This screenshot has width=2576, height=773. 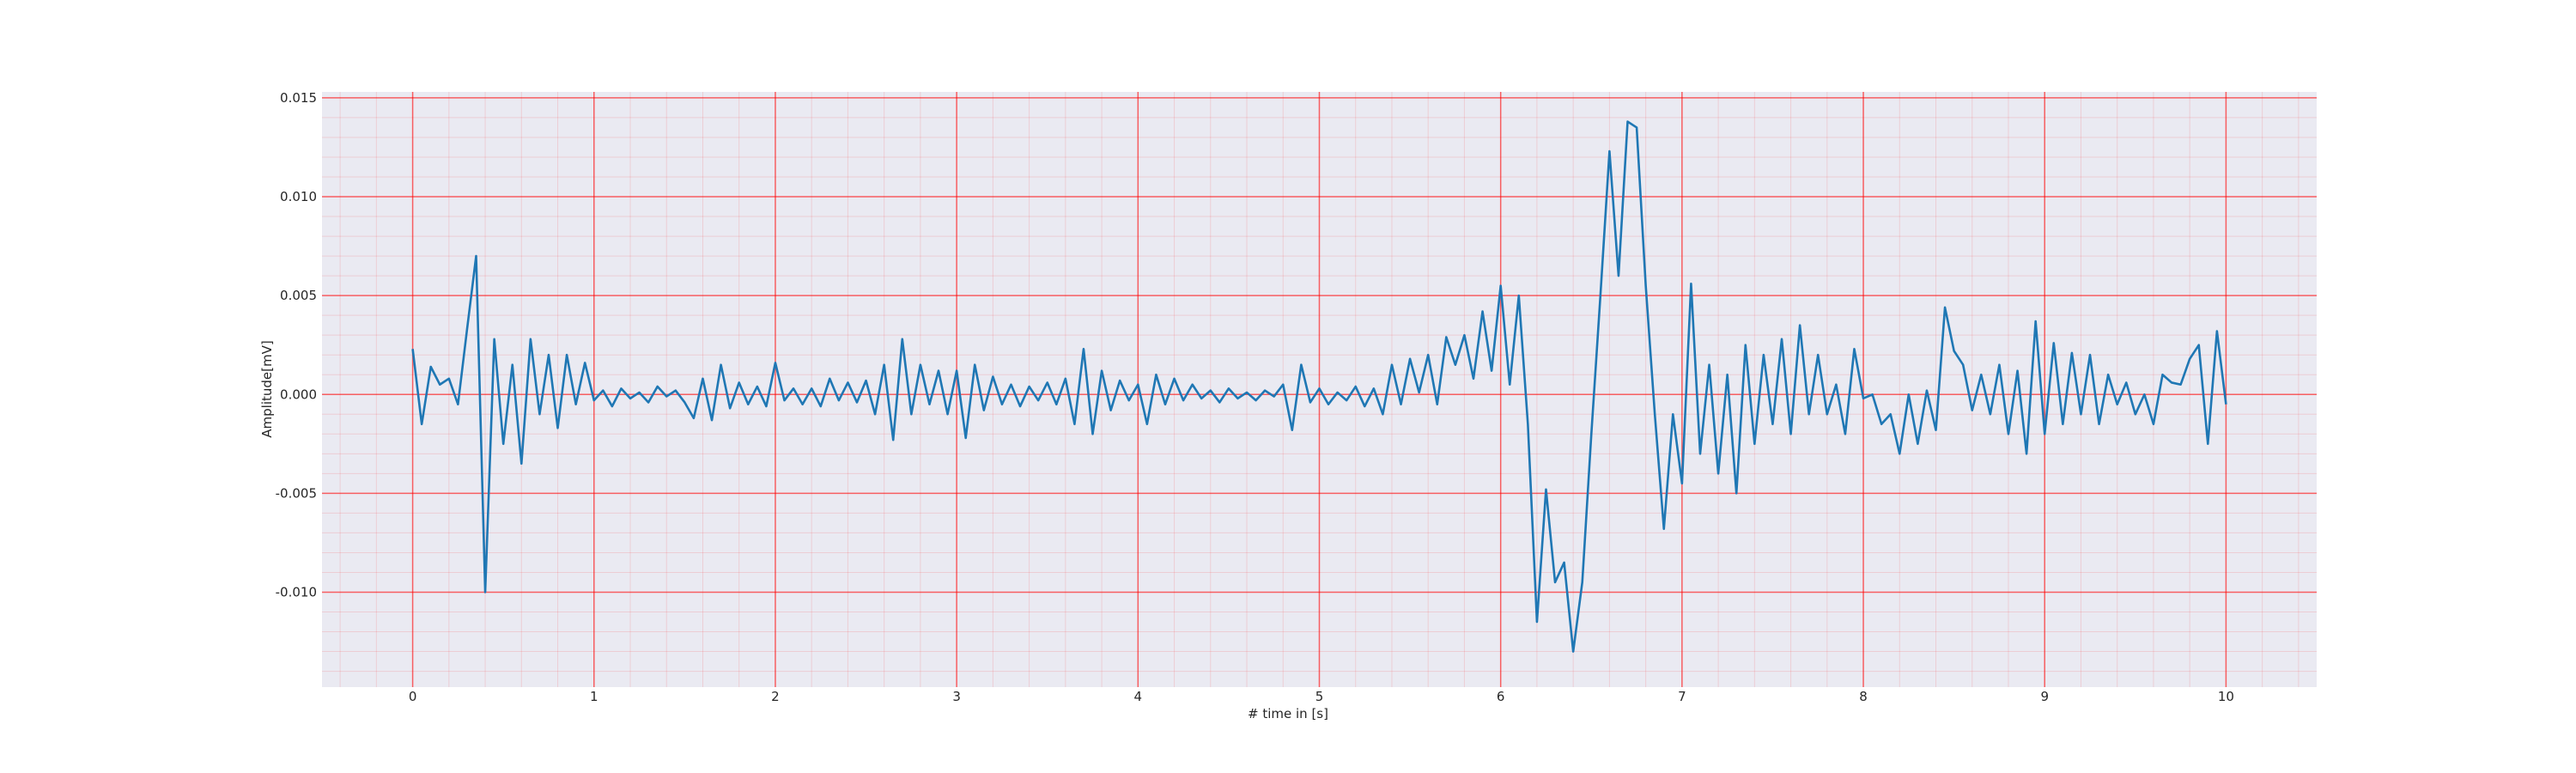 What do you see at coordinates (594, 696) in the screenshot?
I see `x-tick-label: 1` at bounding box center [594, 696].